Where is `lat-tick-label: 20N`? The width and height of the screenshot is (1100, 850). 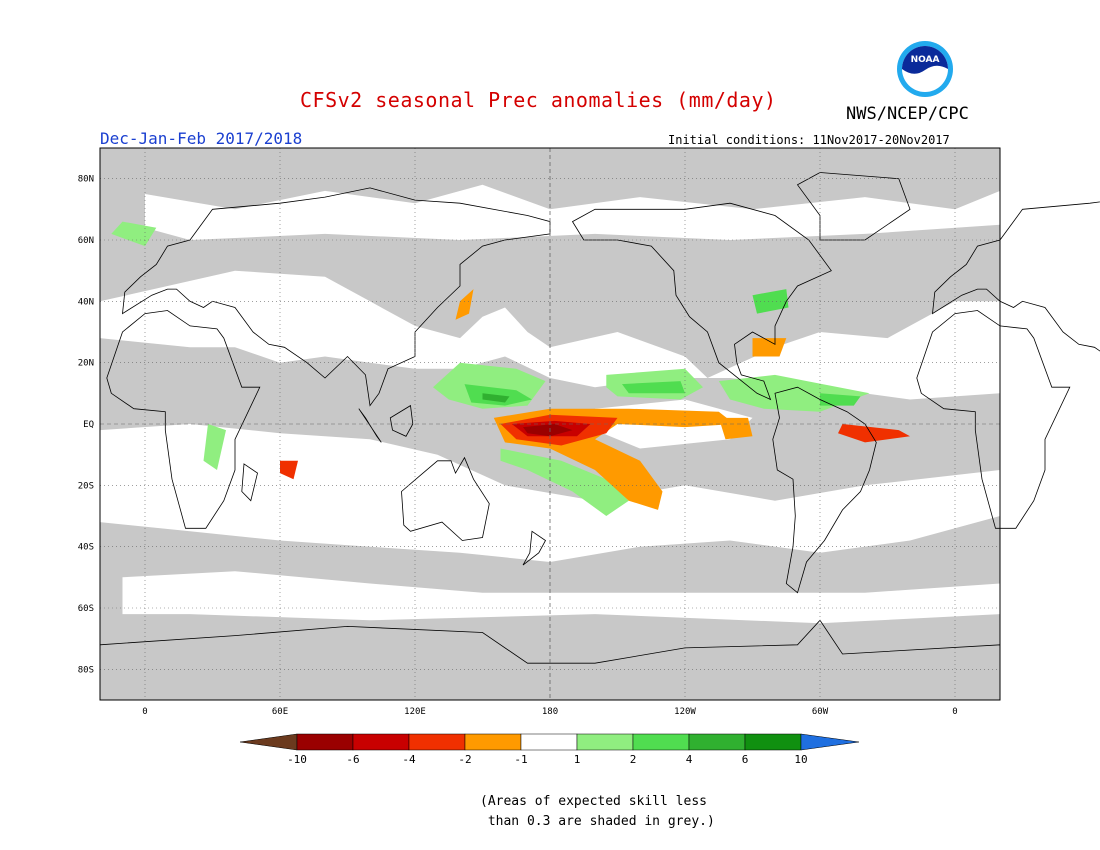
lat-tick-label: 20N is located at coordinates (86, 364).